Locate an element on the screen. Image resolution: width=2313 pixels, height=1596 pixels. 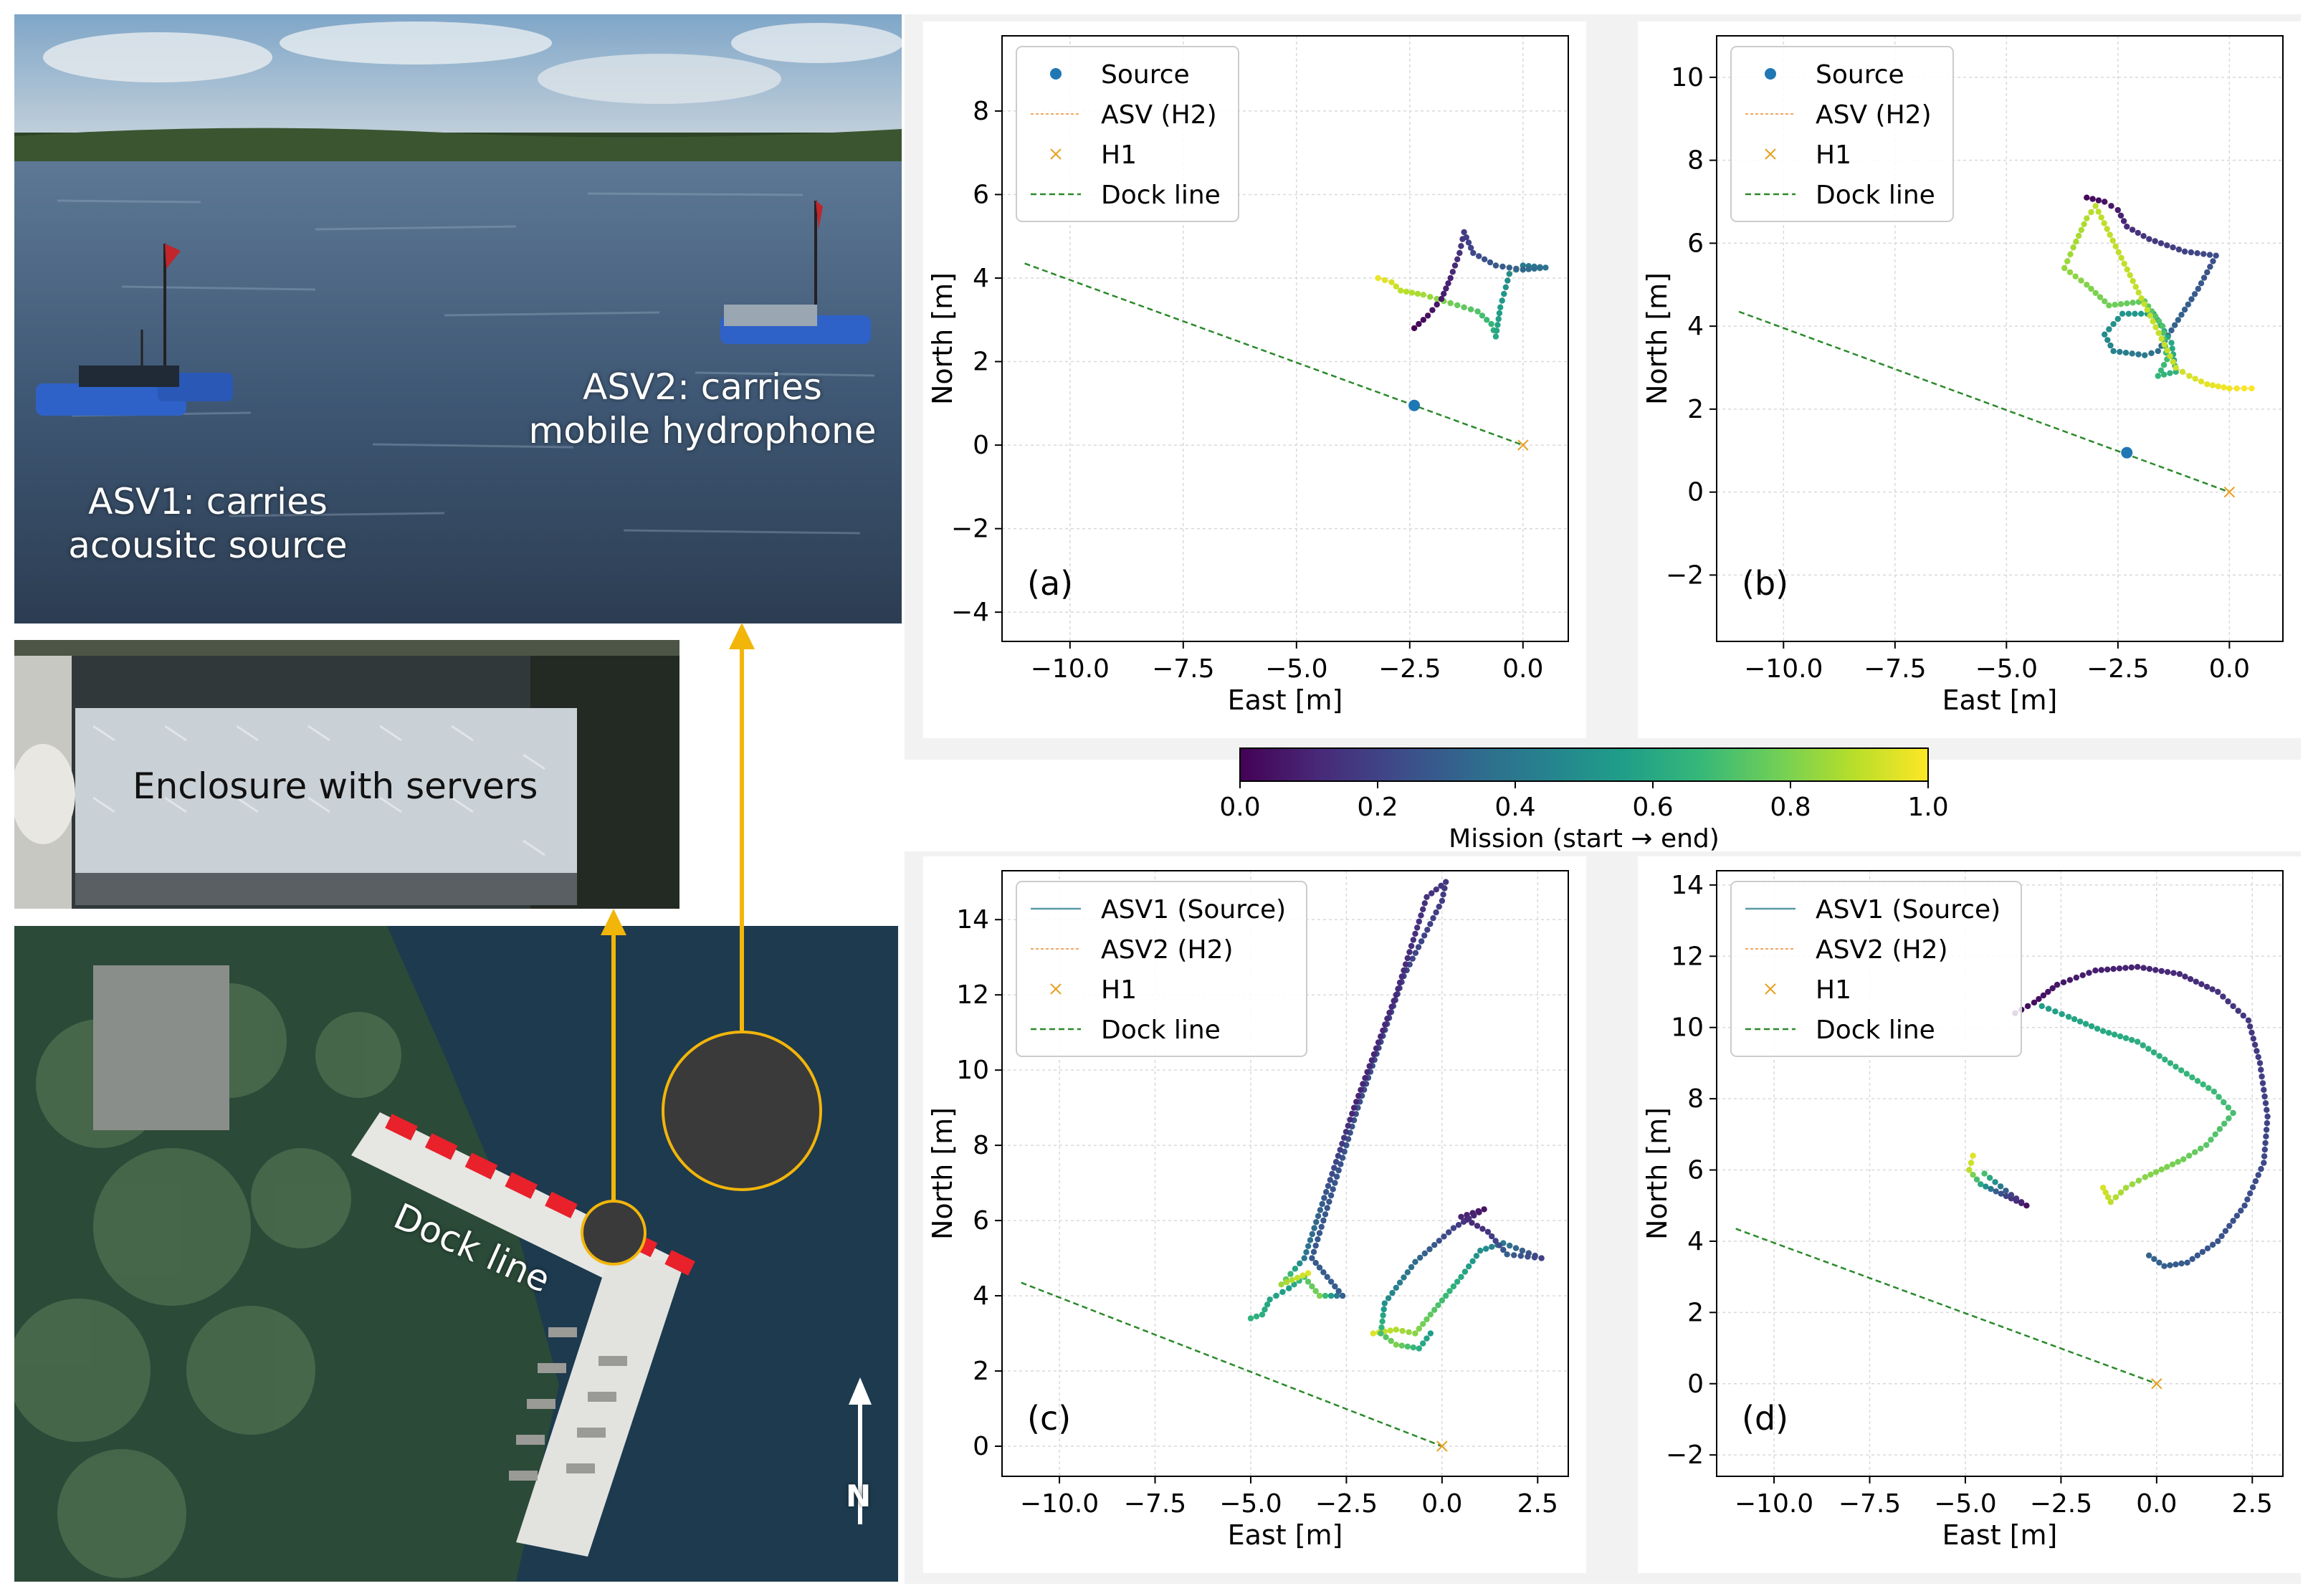
x-axis-label: East [m] is located at coordinates (1285, 700).